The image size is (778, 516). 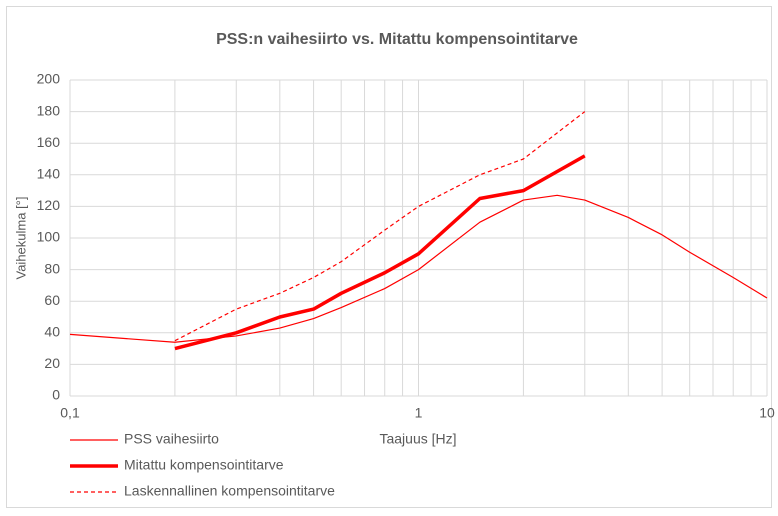 What do you see at coordinates (20, 238) in the screenshot?
I see `y-axis-label: Vaihekulma [°]` at bounding box center [20, 238].